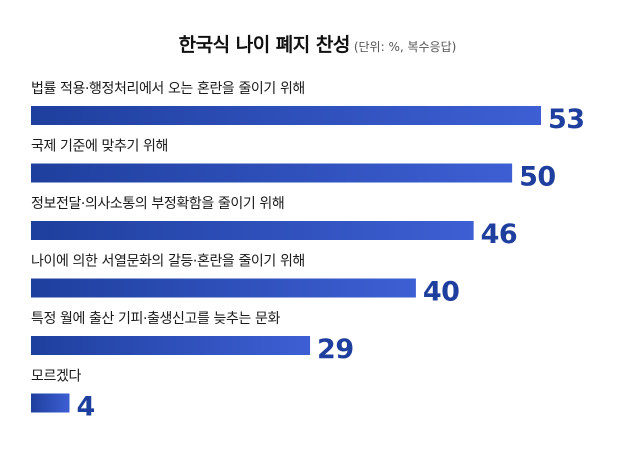 Image resolution: width=635 pixels, height=455 pixels. What do you see at coordinates (85, 407) in the screenshot?
I see `value-label: 4` at bounding box center [85, 407].